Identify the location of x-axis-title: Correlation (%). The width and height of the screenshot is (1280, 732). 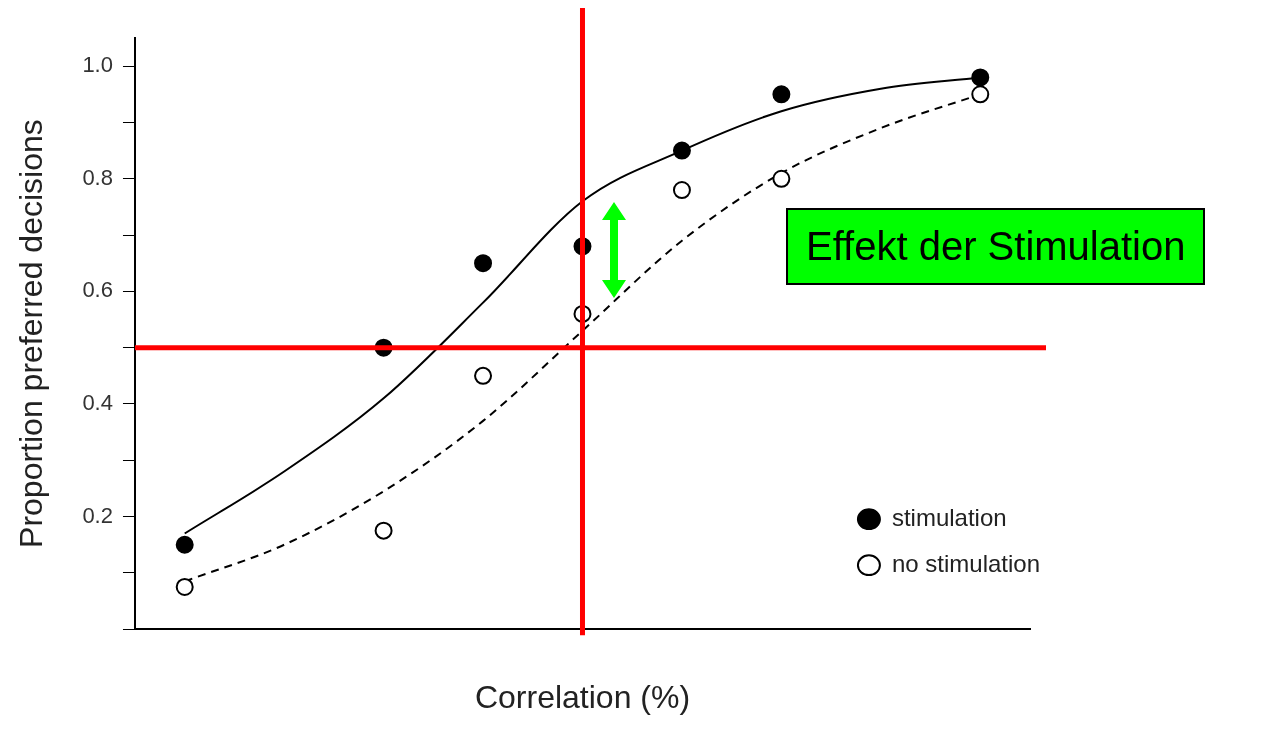
(582, 696).